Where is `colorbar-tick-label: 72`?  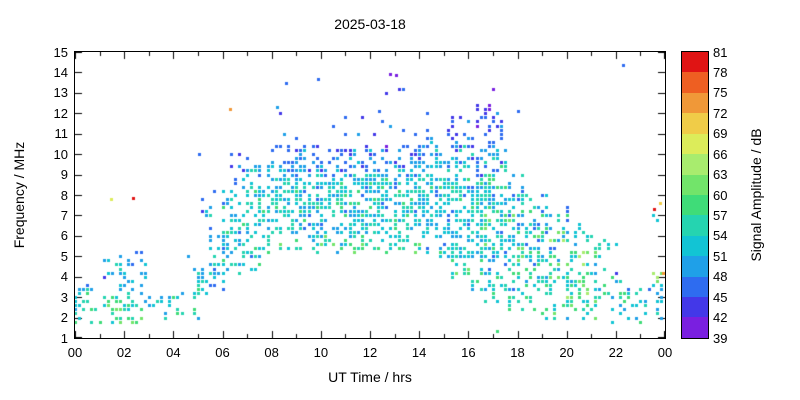
colorbar-tick-label: 72 is located at coordinates (720, 113).